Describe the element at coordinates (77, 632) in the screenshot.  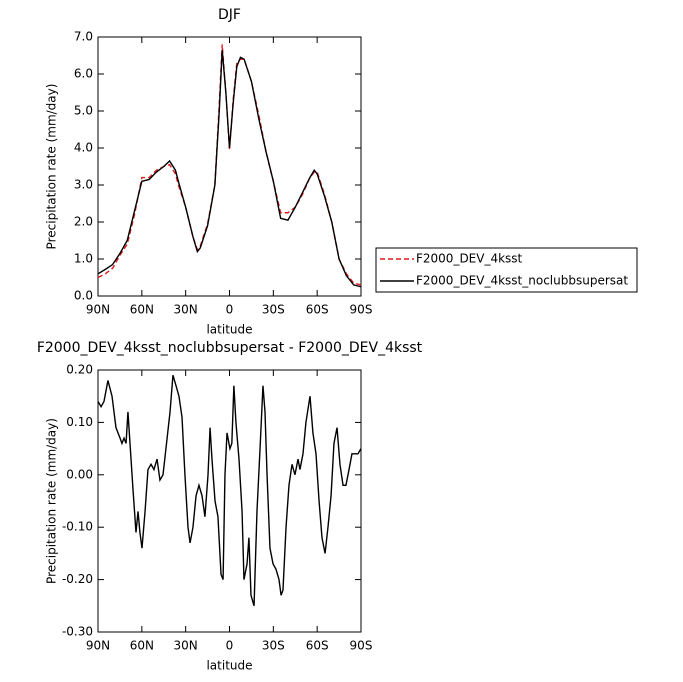
I see `y-tick-label: -0.30` at that location.